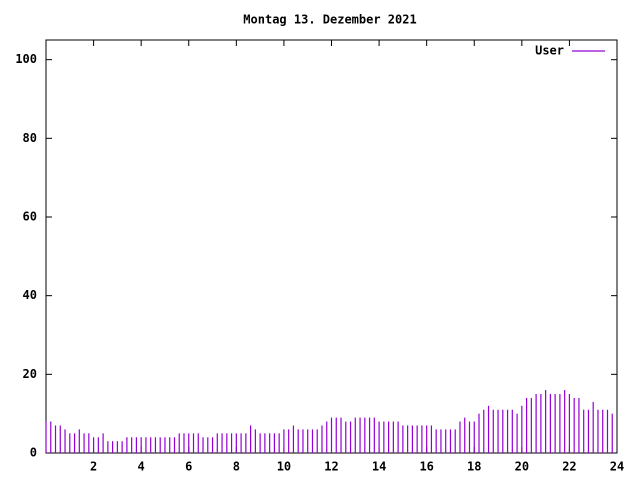  Describe the element at coordinates (617, 467) in the screenshot. I see `x-tick-label: 24` at that location.